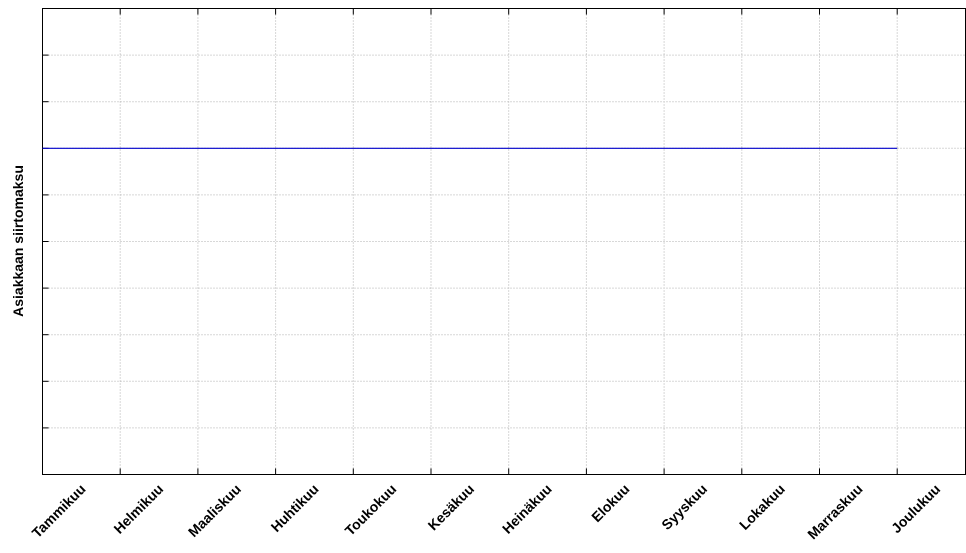  Describe the element at coordinates (527, 509) in the screenshot. I see `x-tick-label: Heinäkuu` at that location.